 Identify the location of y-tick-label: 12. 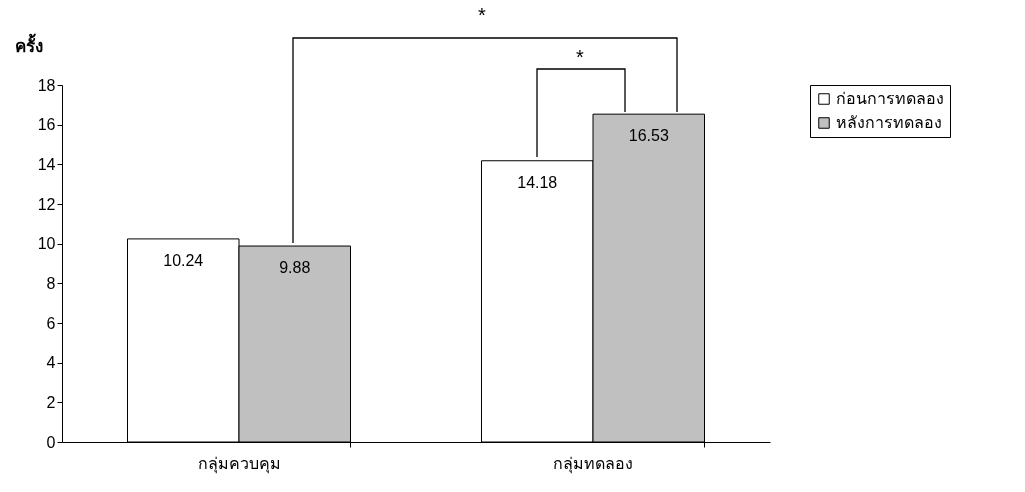
(46, 204).